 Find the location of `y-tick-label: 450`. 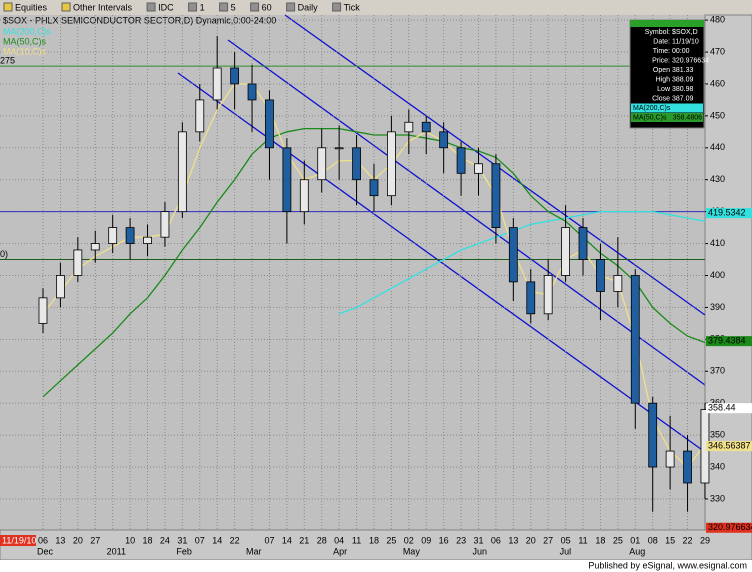

y-tick-label: 450 is located at coordinates (717, 115).